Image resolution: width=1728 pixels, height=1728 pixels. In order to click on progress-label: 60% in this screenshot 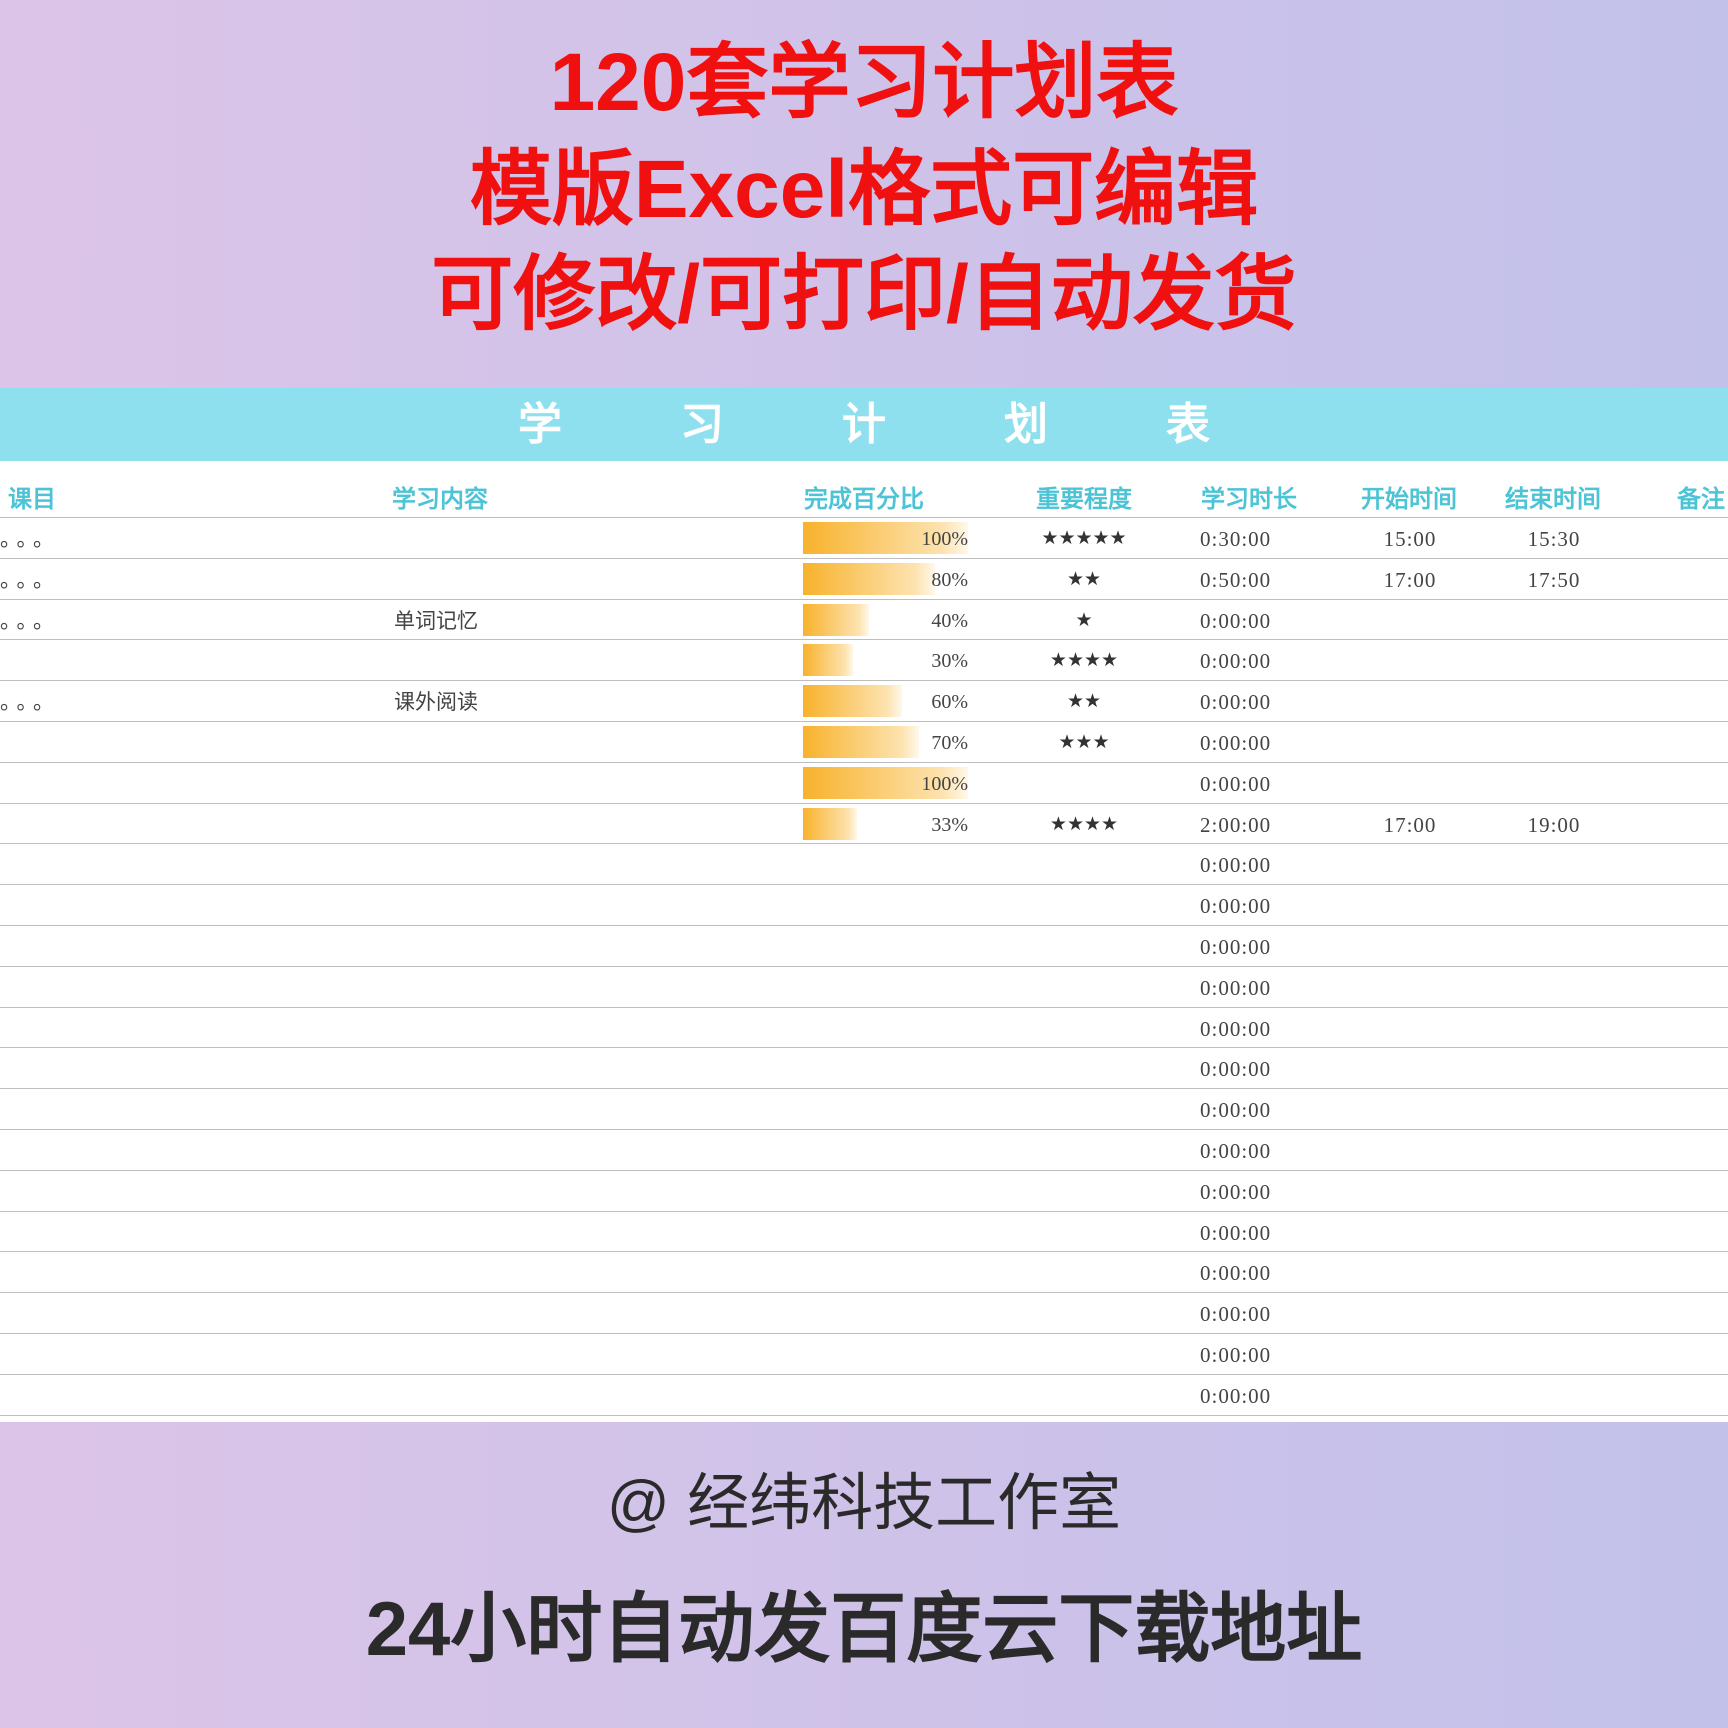, I will do `click(949, 702)`.